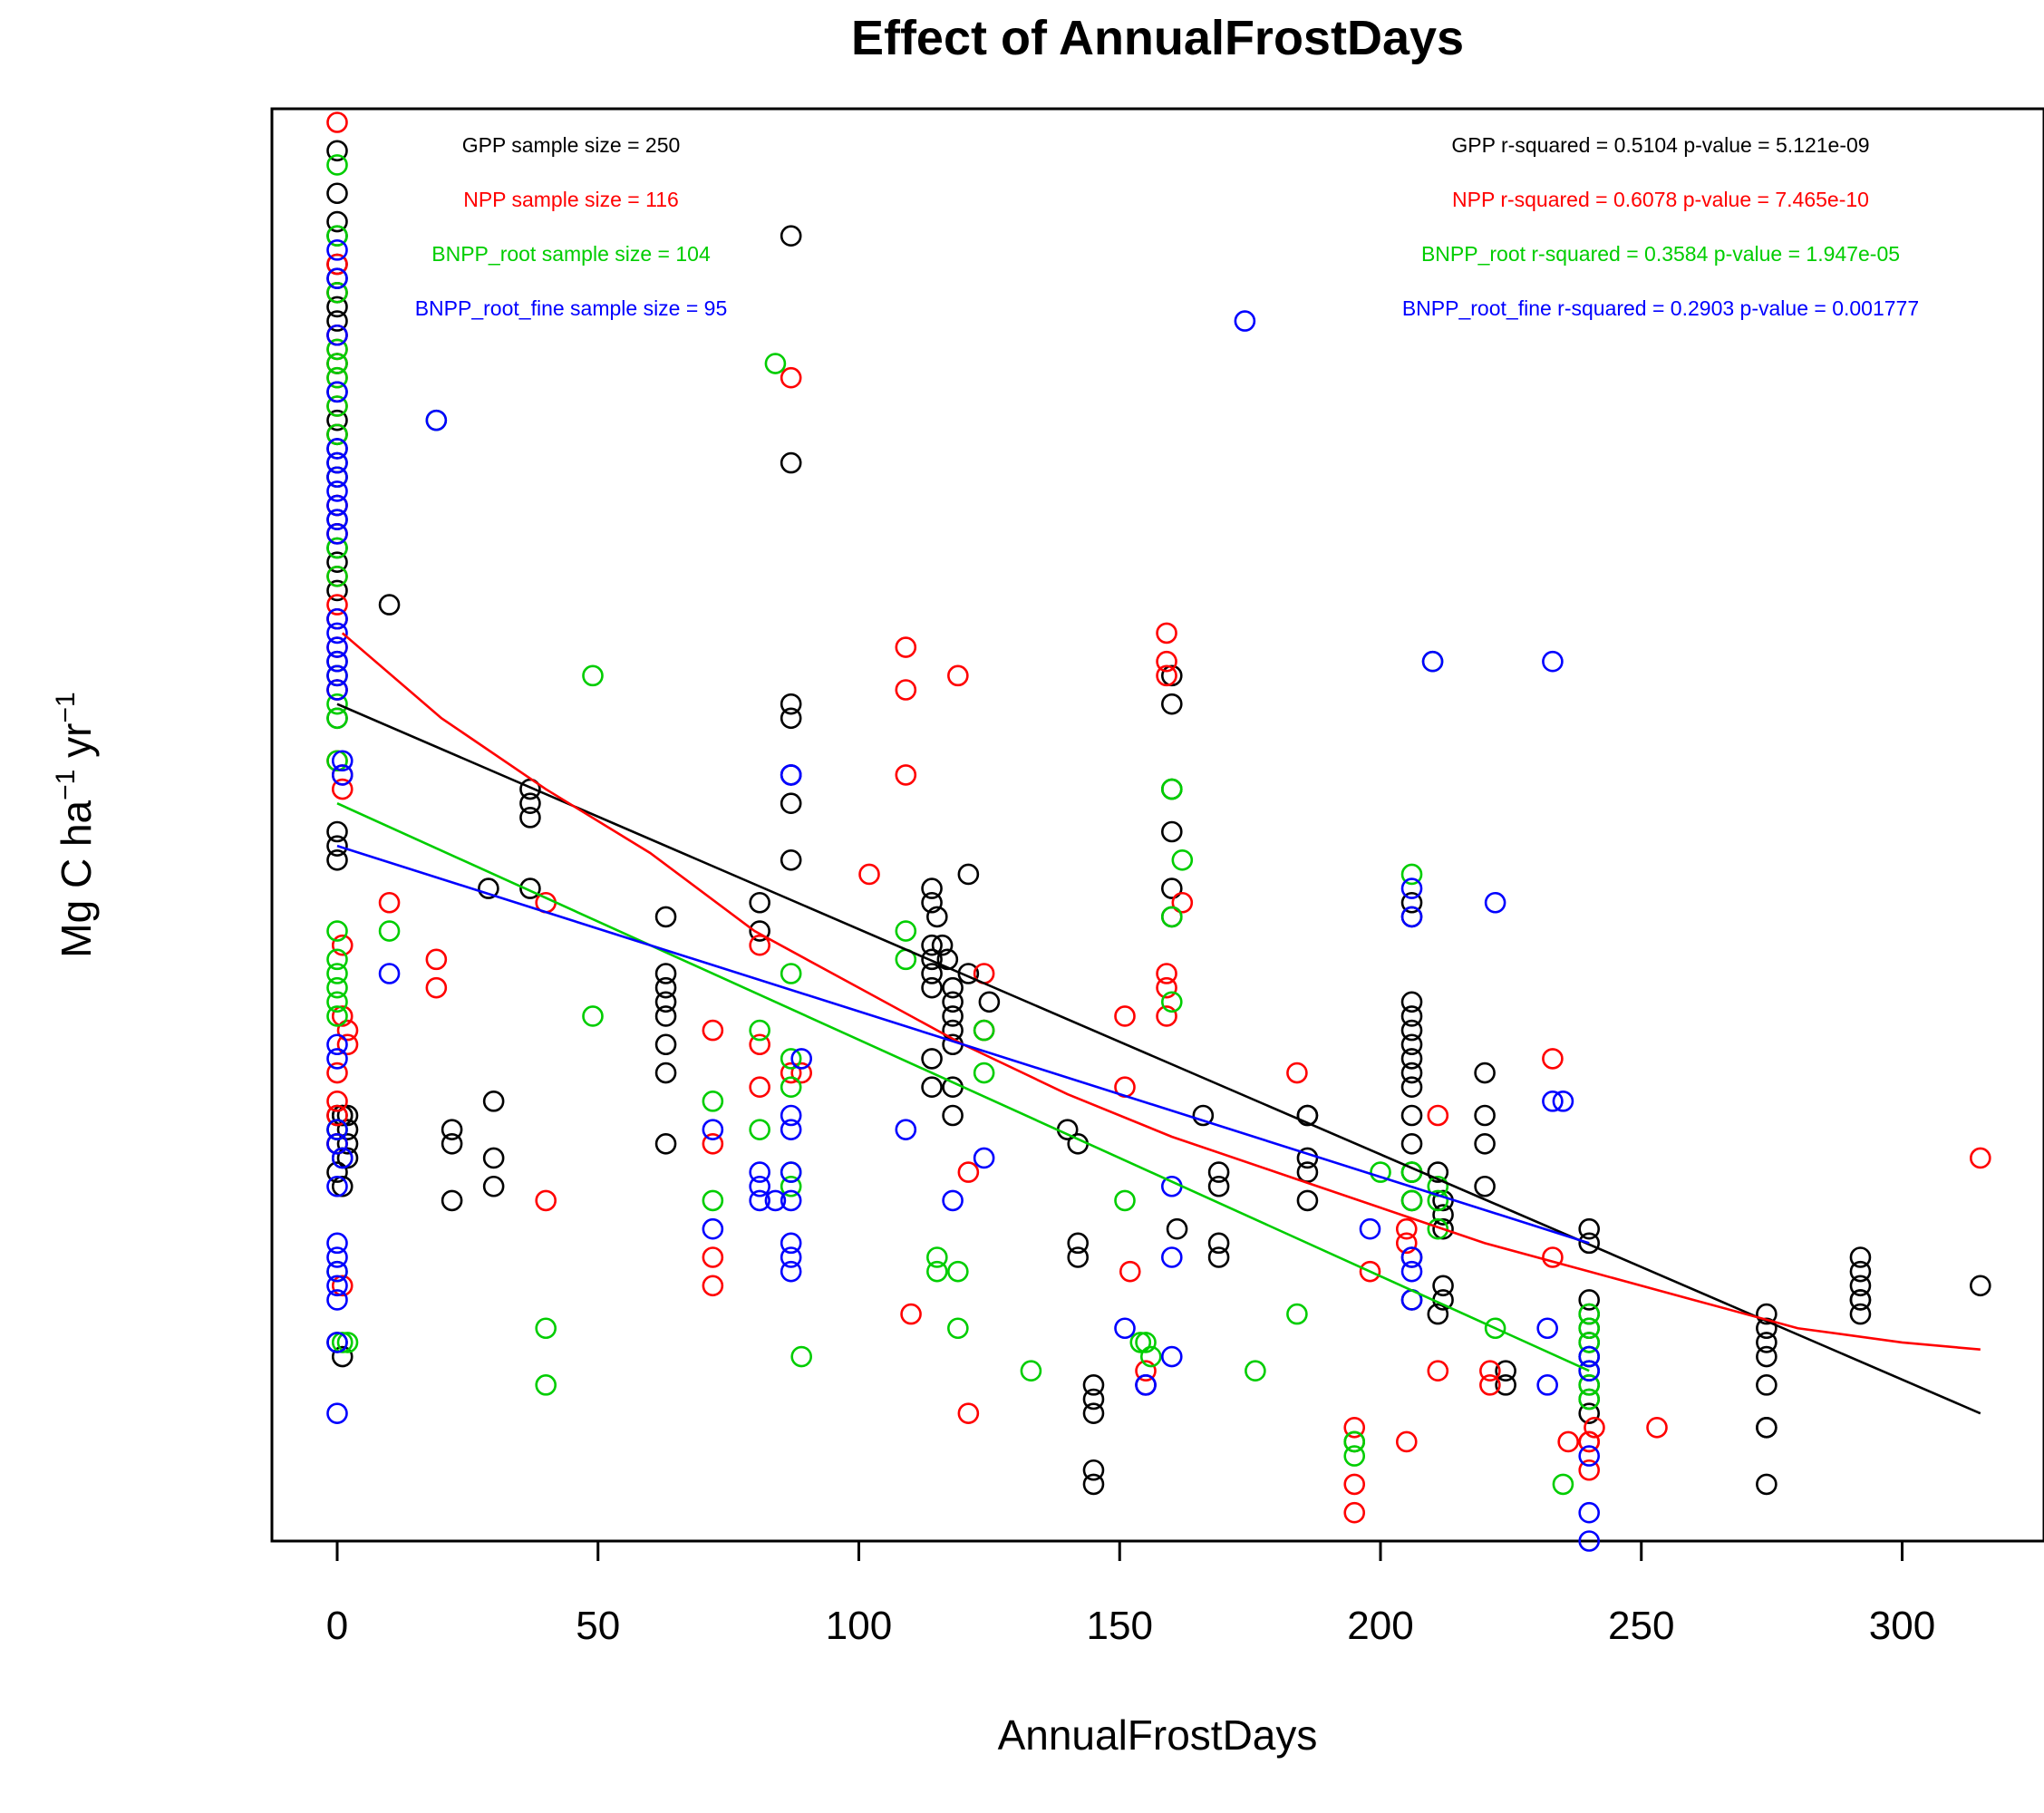 The image size is (2044, 1813). Describe the element at coordinates (1120, 1626) in the screenshot. I see `x-tick-label: 150` at that location.